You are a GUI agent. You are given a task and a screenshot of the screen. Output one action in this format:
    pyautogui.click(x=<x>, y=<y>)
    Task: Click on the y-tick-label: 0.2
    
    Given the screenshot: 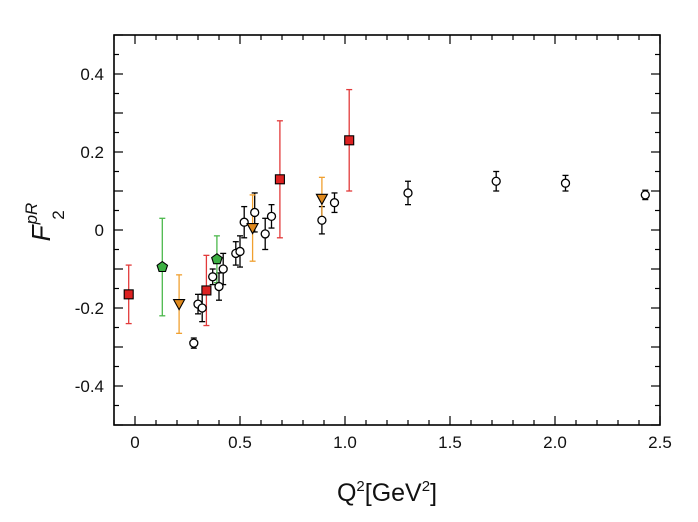 What is the action you would take?
    pyautogui.click(x=92, y=152)
    